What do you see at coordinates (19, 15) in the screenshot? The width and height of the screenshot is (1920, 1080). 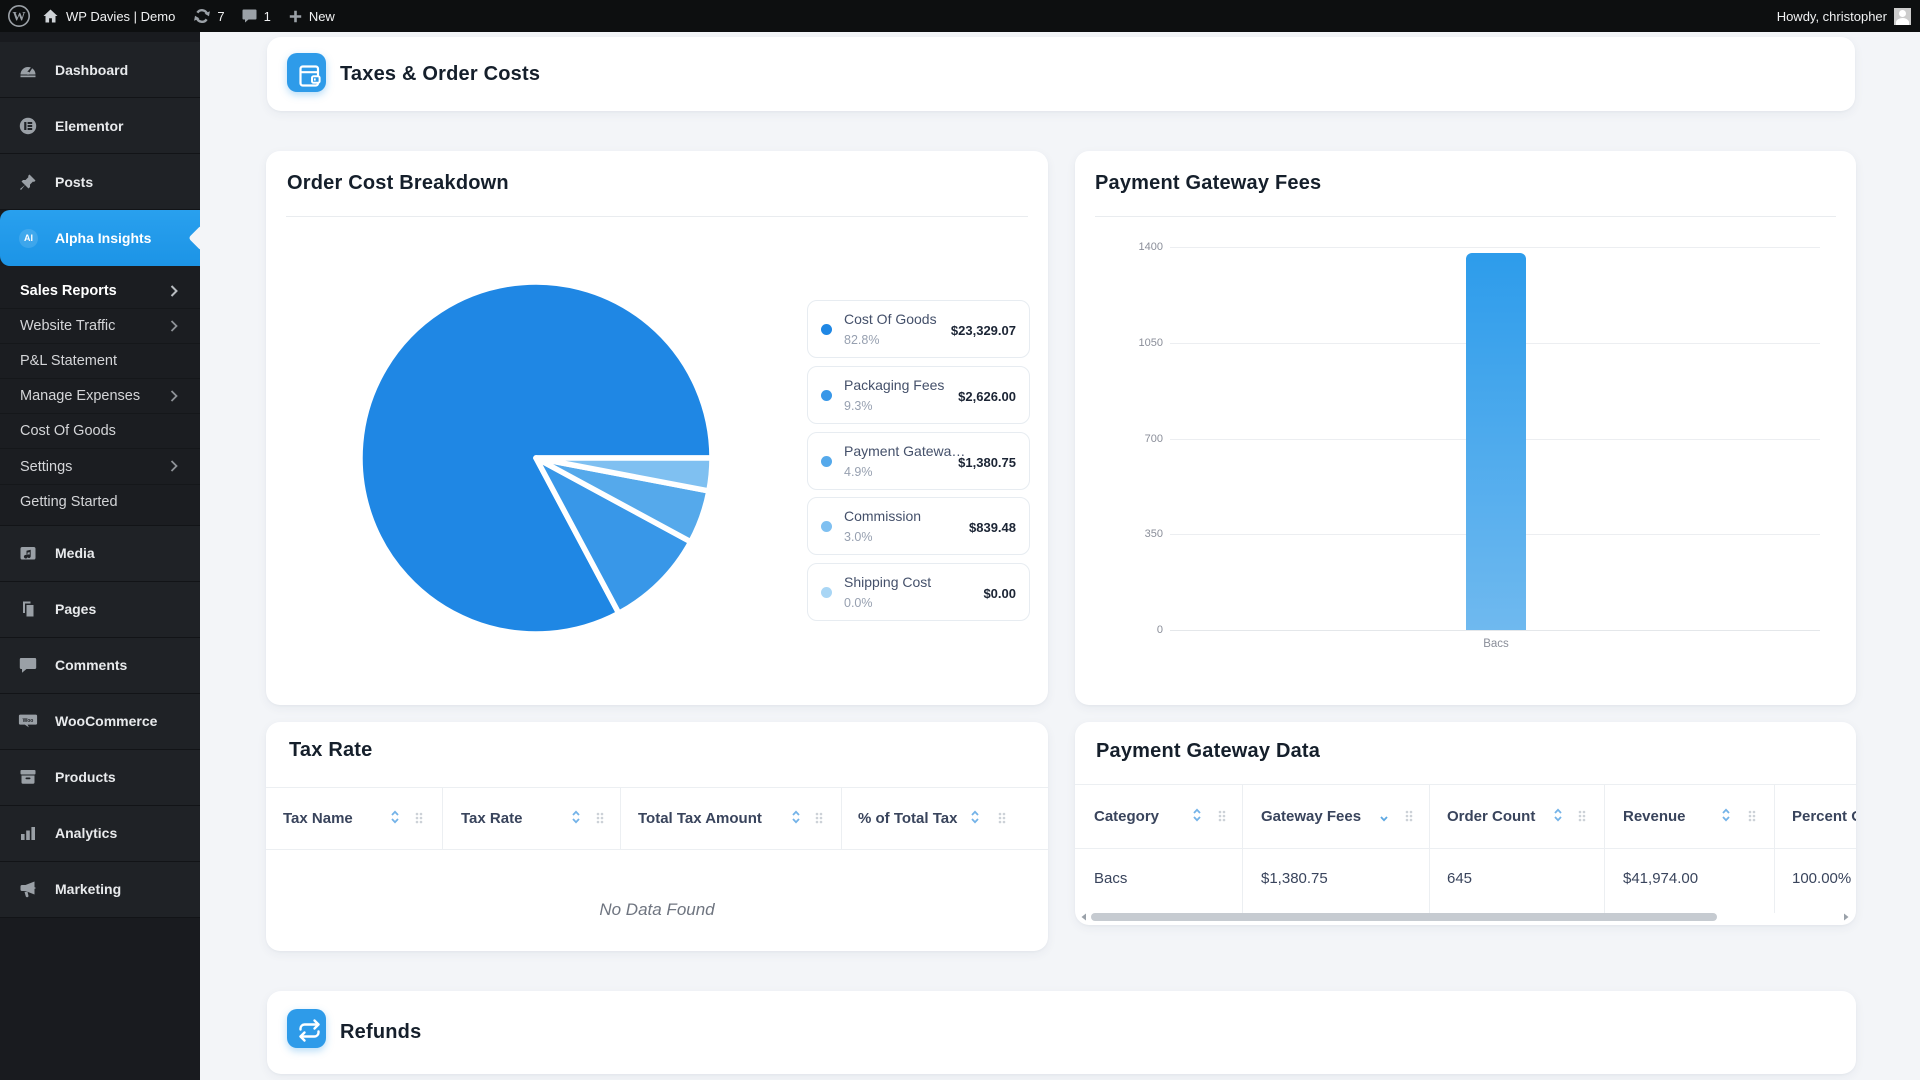 I see `svg-text: W` at bounding box center [19, 15].